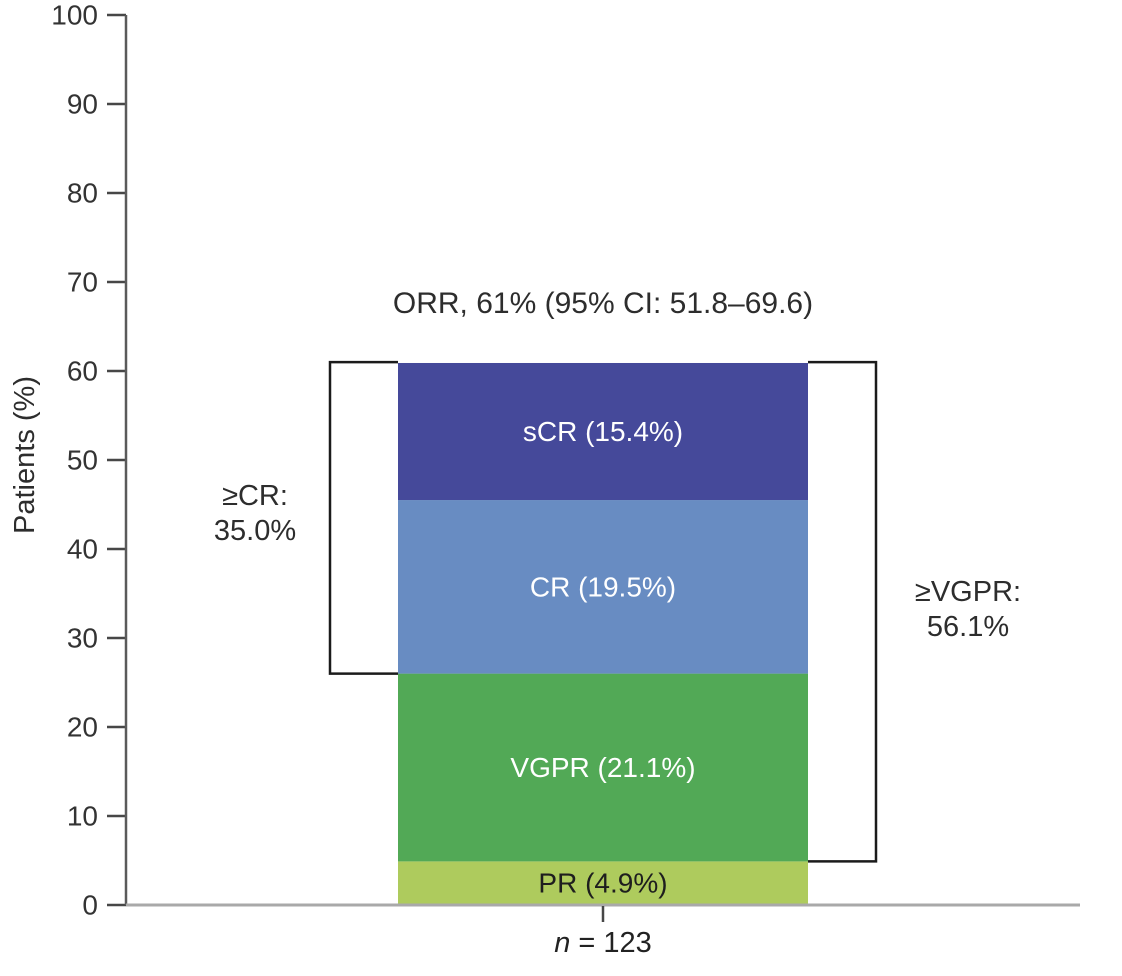 The width and height of the screenshot is (1122, 976). What do you see at coordinates (82, 460) in the screenshot?
I see `y-tick-label: 50` at bounding box center [82, 460].